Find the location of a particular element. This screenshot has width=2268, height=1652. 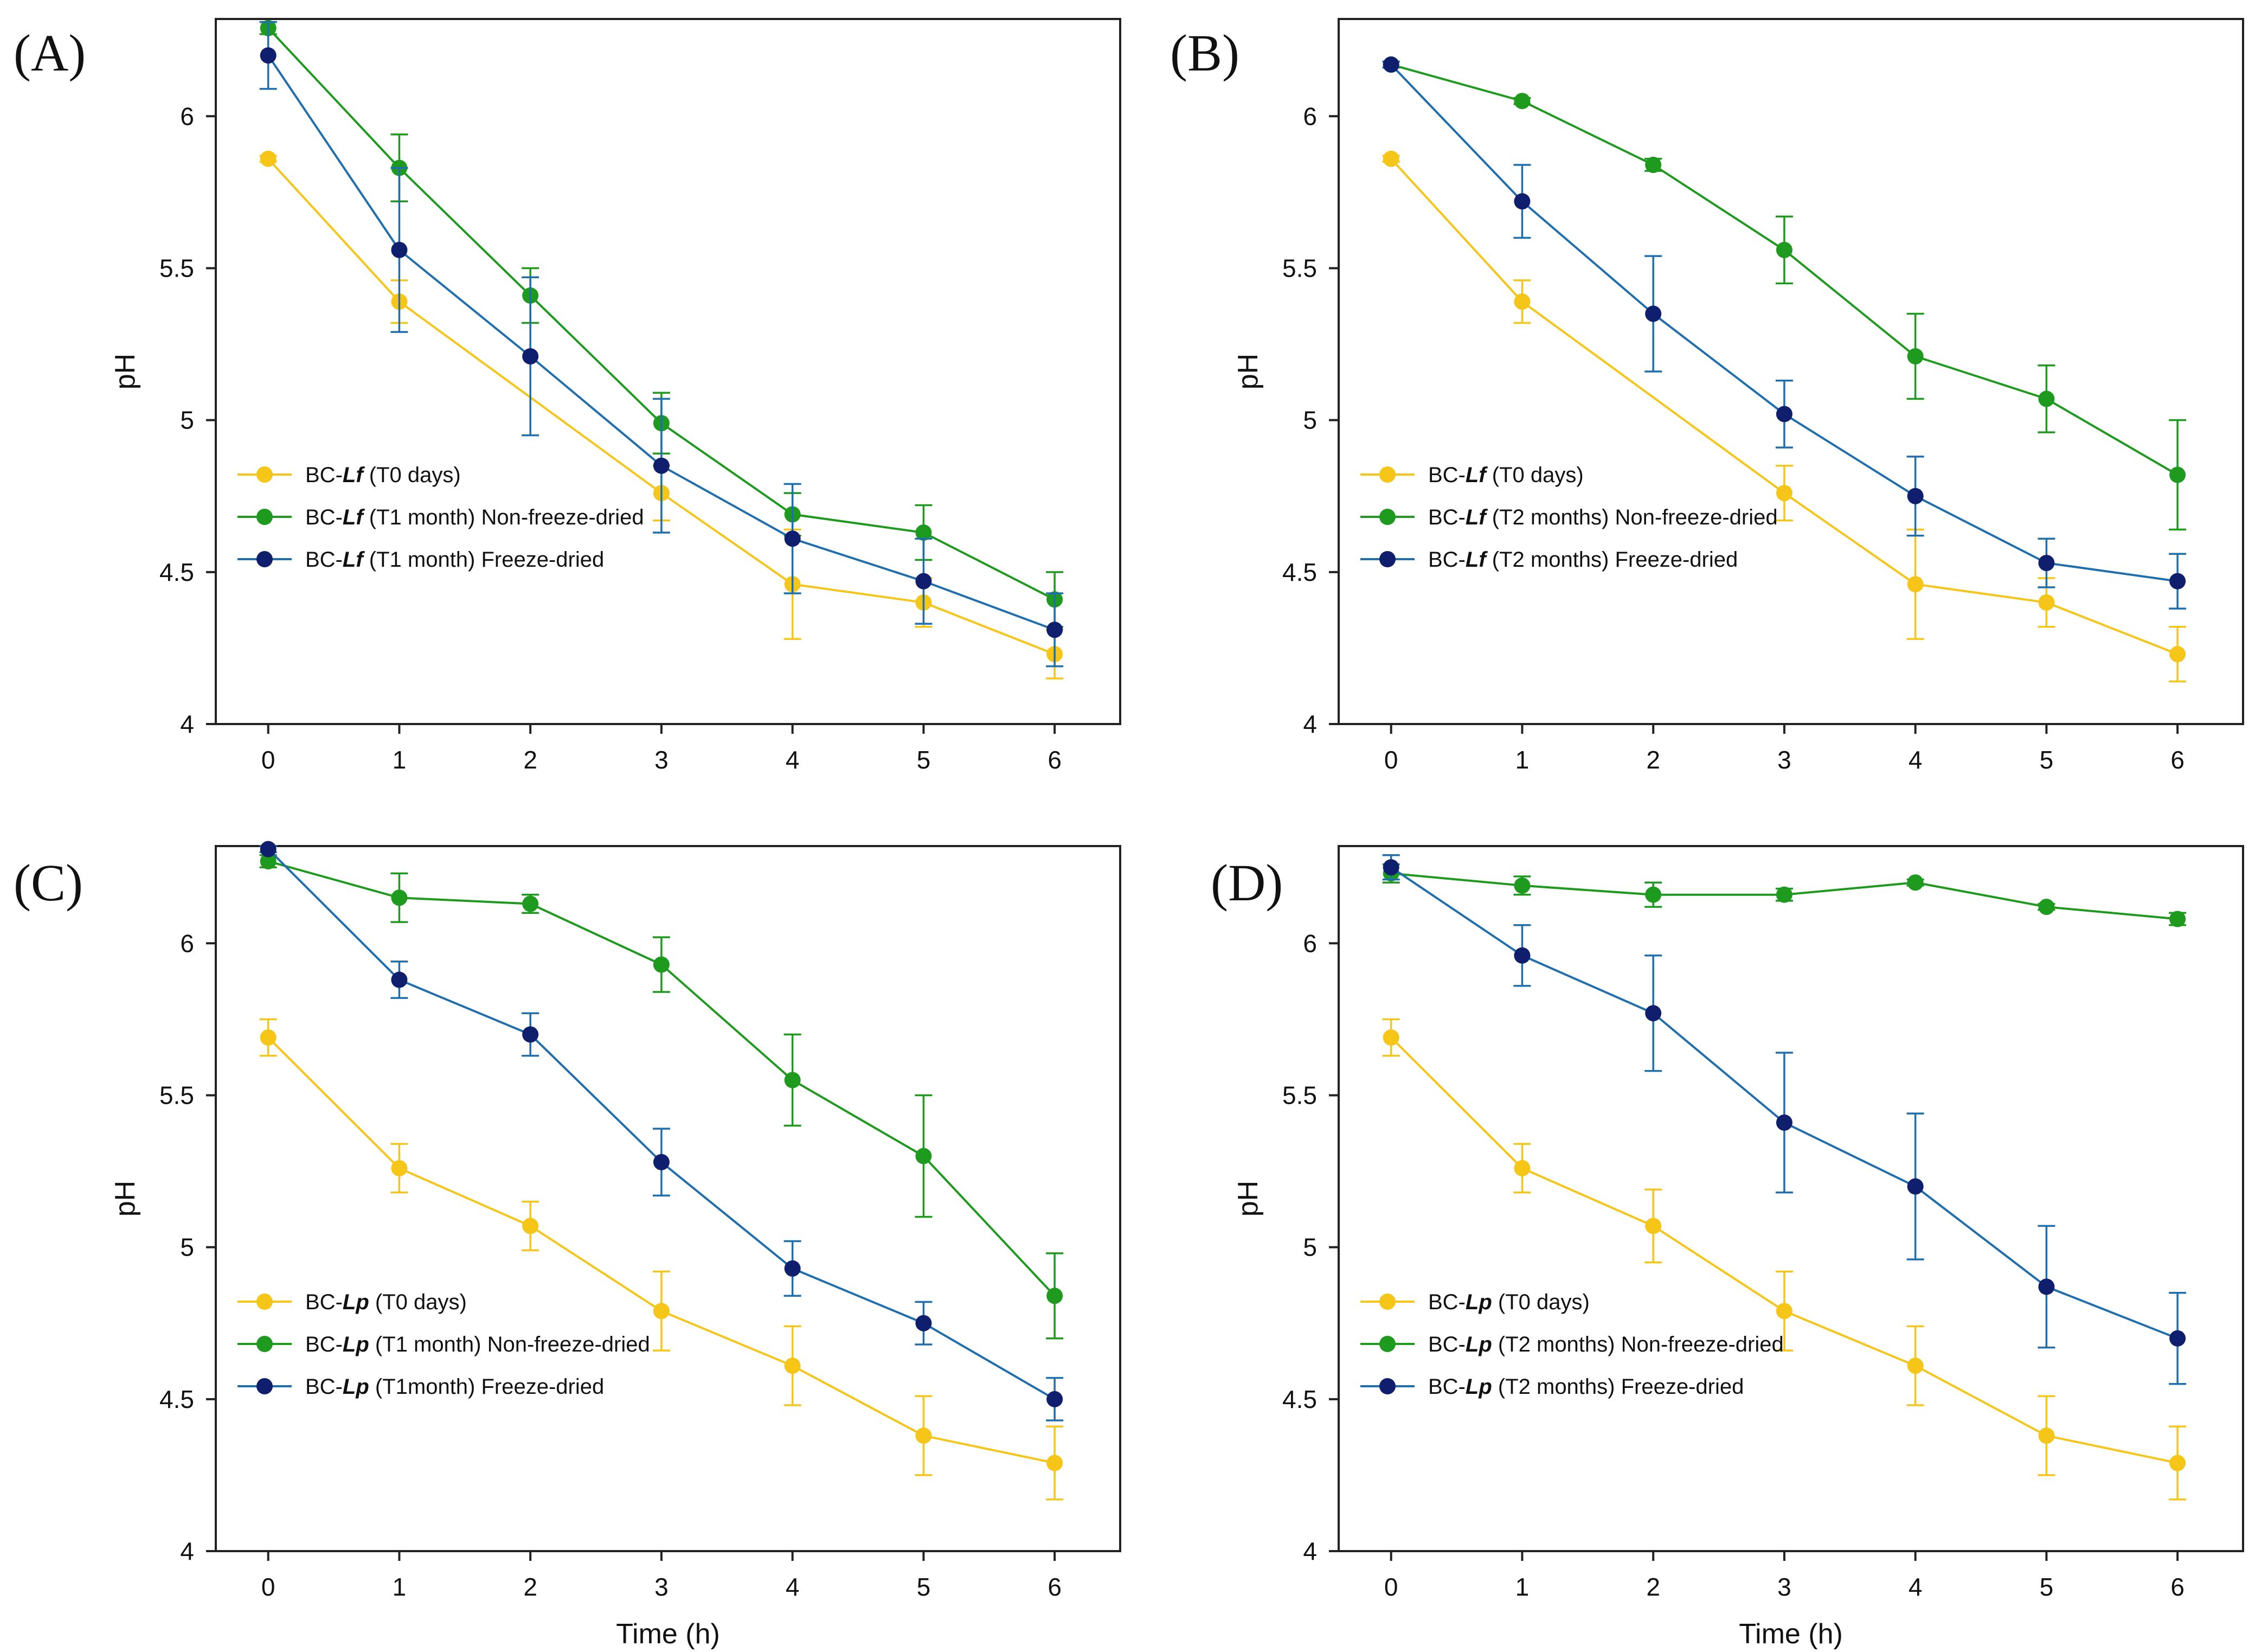

legend-suffix: (T2 months) Non-freeze-dried is located at coordinates (1632, 517).